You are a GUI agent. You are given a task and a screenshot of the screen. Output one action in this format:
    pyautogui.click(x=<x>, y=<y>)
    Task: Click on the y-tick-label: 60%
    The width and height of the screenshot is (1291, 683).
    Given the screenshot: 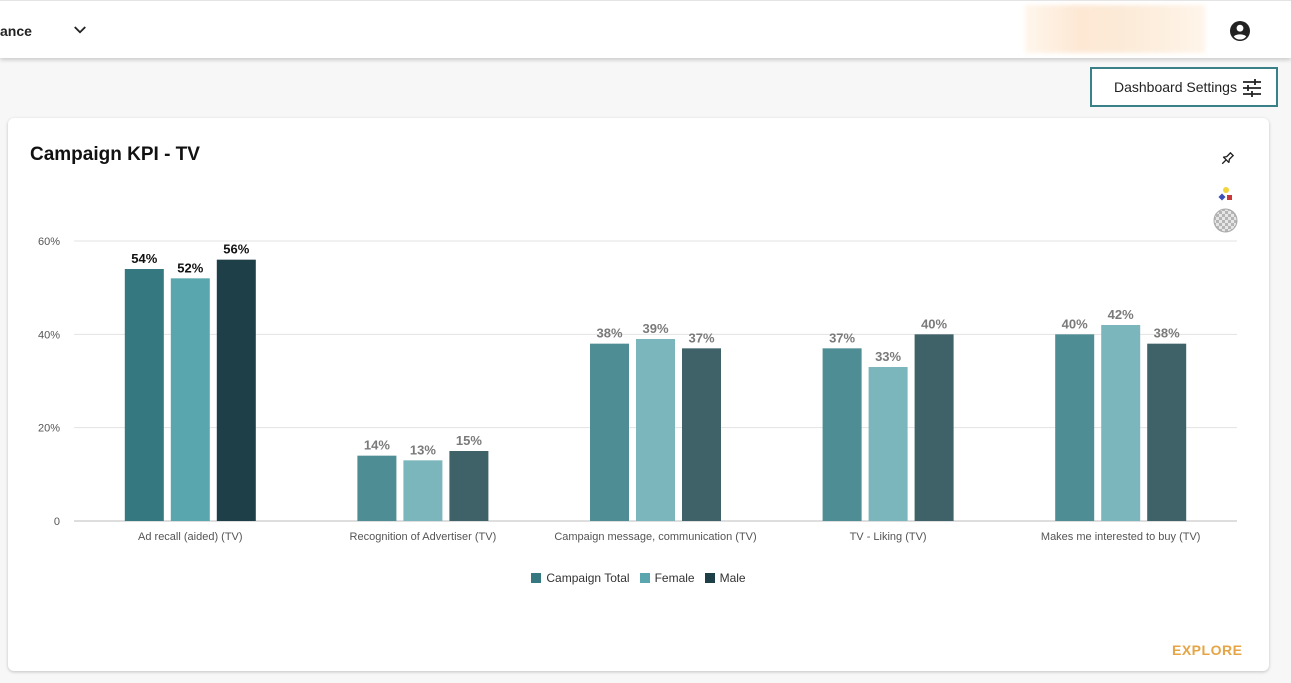 What is the action you would take?
    pyautogui.click(x=49, y=242)
    